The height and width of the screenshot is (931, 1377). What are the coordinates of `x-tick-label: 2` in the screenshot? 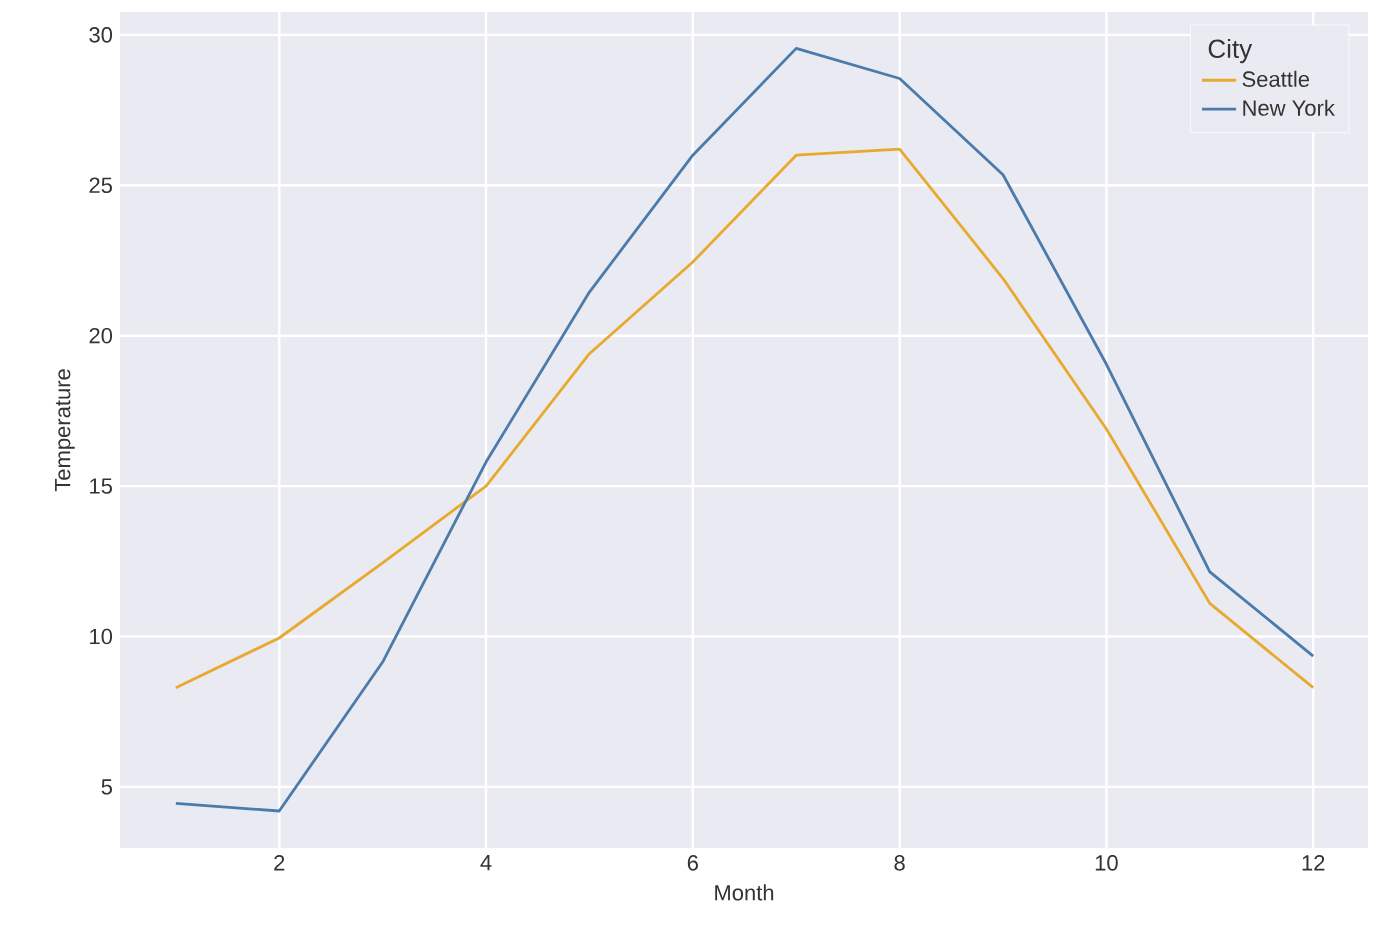 It's located at (279, 863).